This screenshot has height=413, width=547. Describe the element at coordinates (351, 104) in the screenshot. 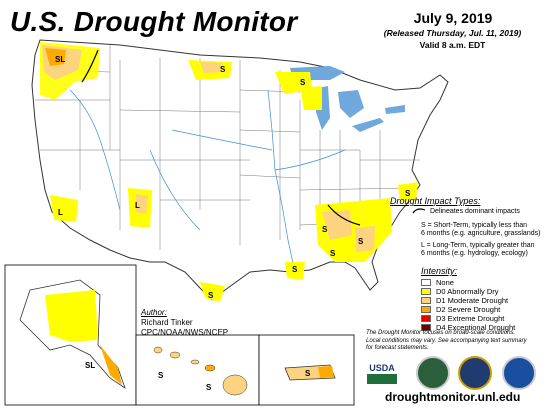

I see `lake-huron` at that location.